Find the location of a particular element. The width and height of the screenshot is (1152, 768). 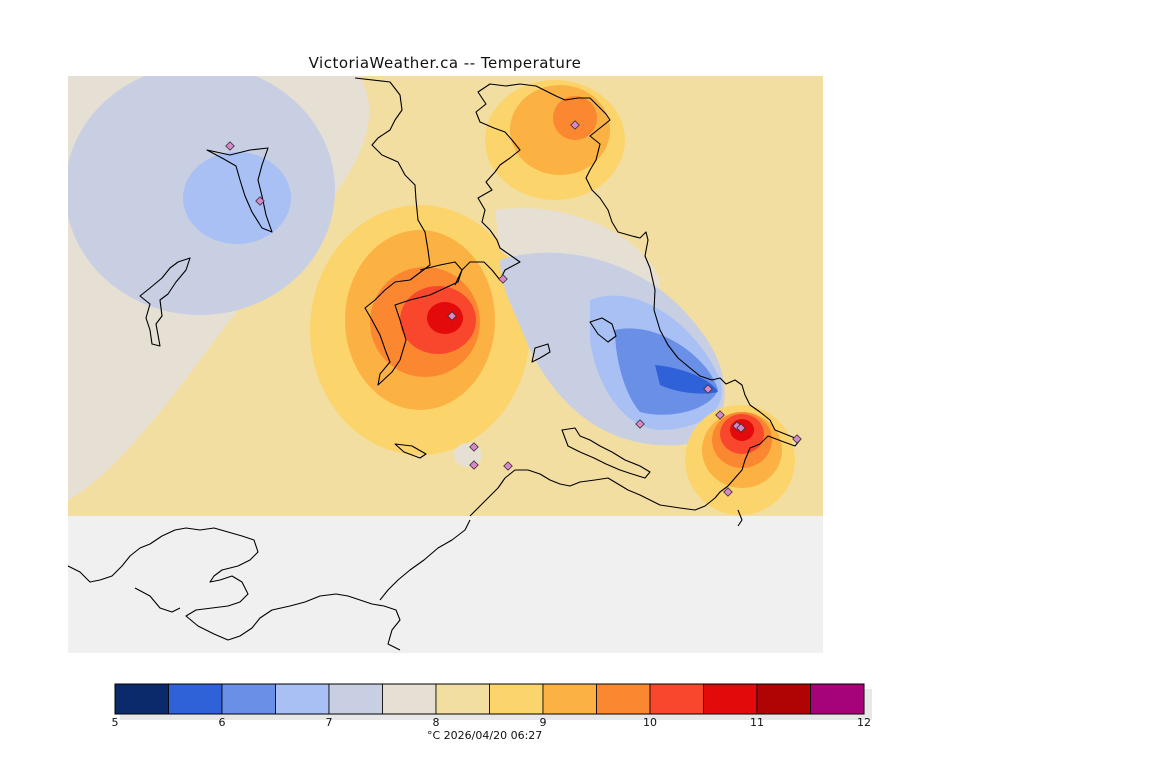

colorbar-cells is located at coordinates (489, 699).